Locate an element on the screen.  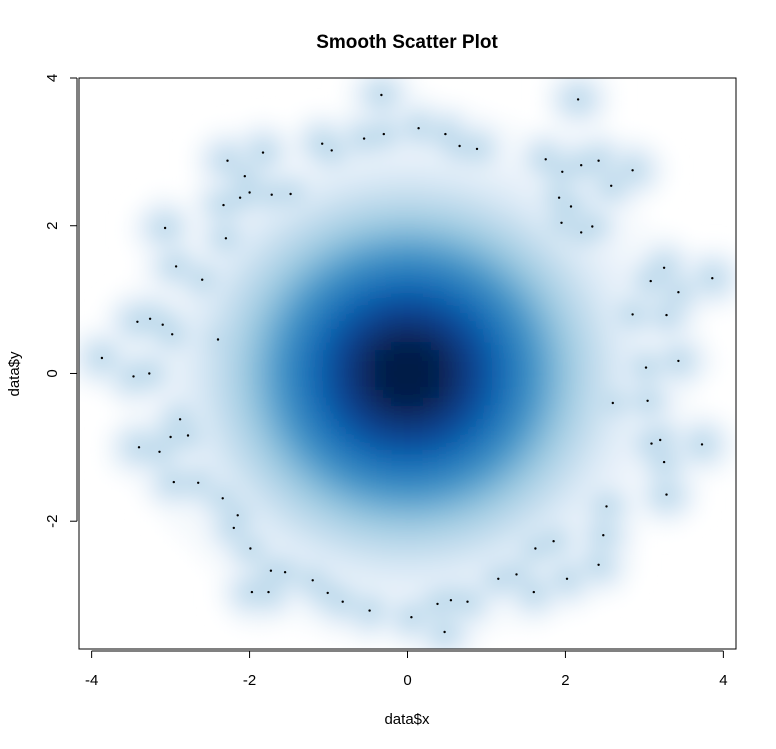
x-axis: -4 -2 0 2 4 is located at coordinates (406, 669).